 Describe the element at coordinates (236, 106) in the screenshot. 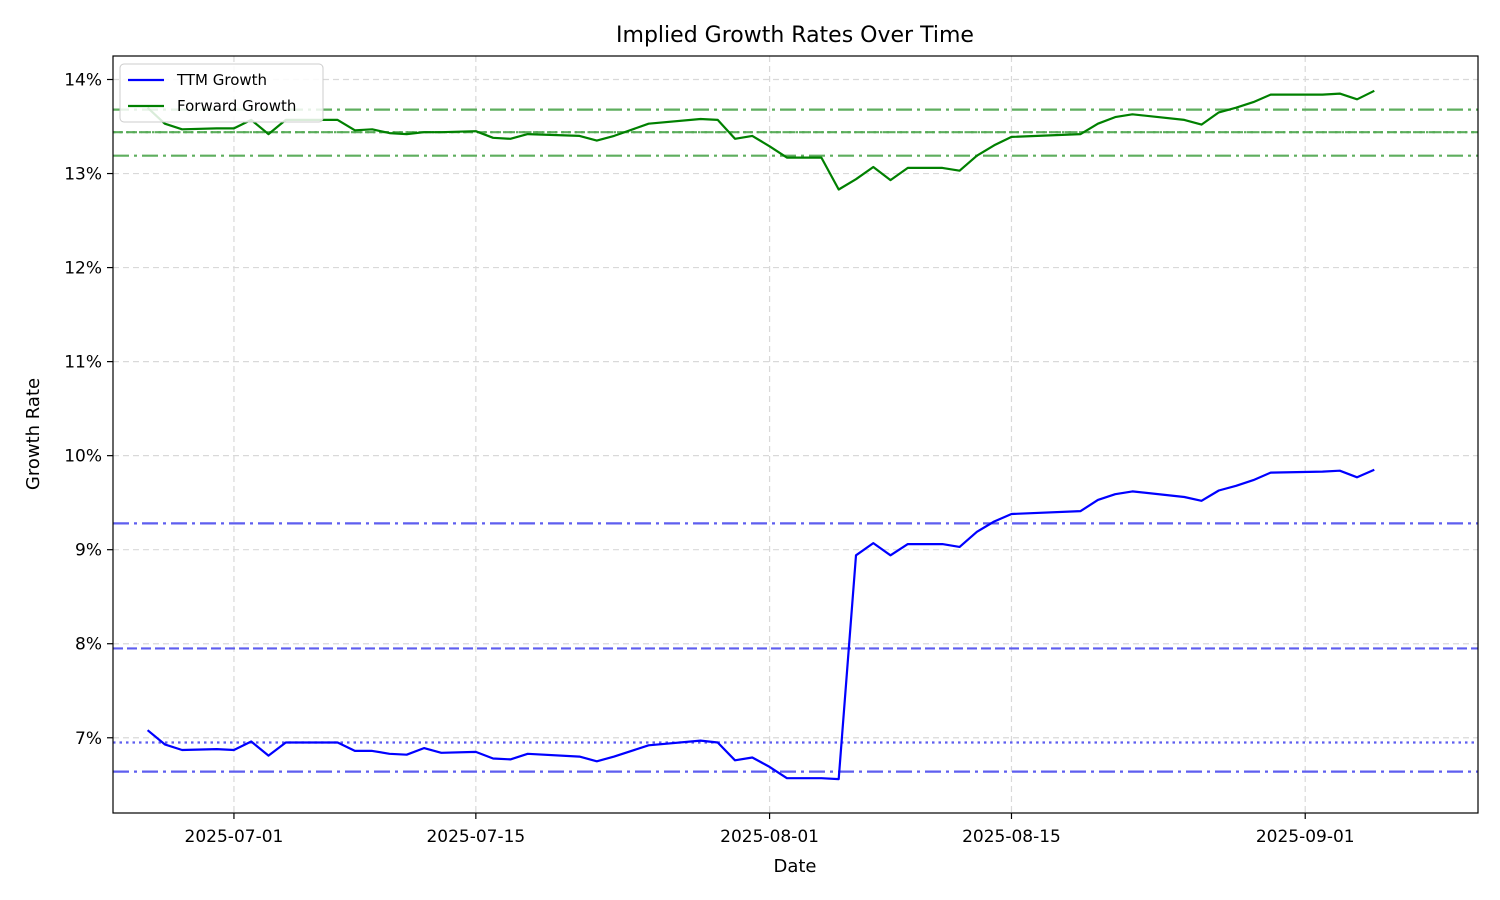

I see `legend-label-forward-growth: Forward Growth` at that location.